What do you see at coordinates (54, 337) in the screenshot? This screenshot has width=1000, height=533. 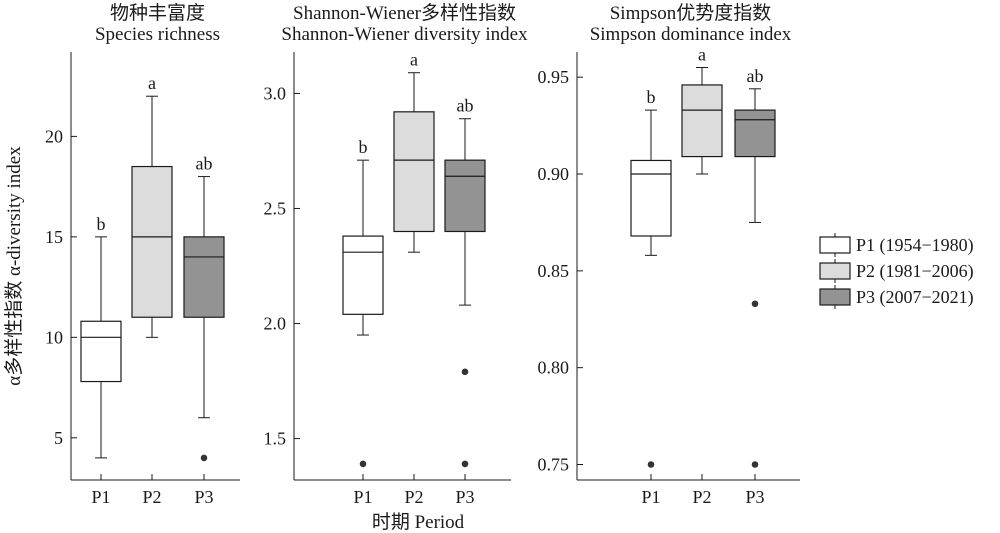 I see `y-tick-label: 10` at bounding box center [54, 337].